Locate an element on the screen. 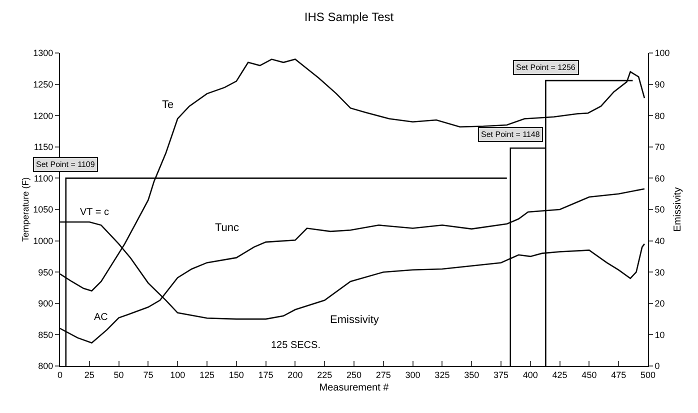  y2-tick-label: 90 is located at coordinates (659, 84).